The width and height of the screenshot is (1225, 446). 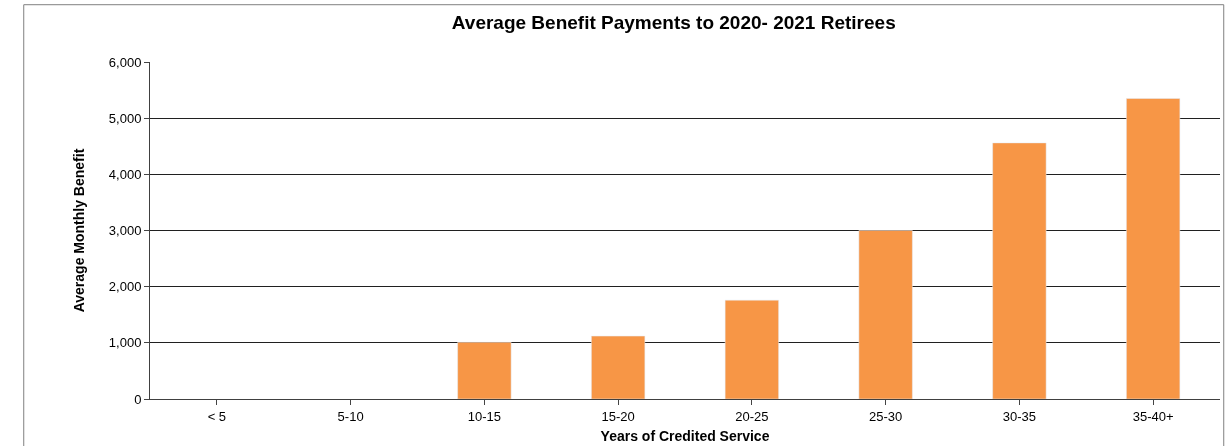 What do you see at coordinates (1153, 416) in the screenshot?
I see `x-tick-label: 35-40+` at bounding box center [1153, 416].